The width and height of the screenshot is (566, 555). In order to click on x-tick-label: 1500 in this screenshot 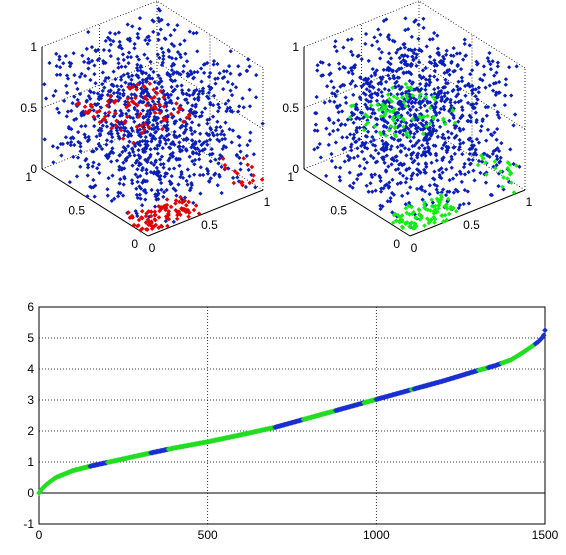, I will do `click(545, 535)`.